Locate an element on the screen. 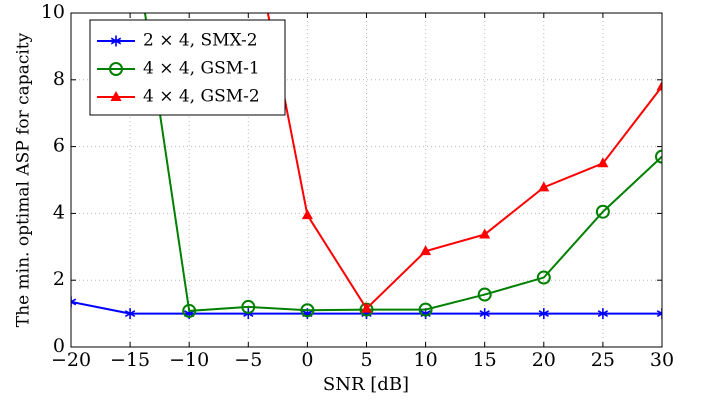 Image resolution: width=701 pixels, height=403 pixels. legend-label: 4 × 4, GSM-1 is located at coordinates (201, 69).